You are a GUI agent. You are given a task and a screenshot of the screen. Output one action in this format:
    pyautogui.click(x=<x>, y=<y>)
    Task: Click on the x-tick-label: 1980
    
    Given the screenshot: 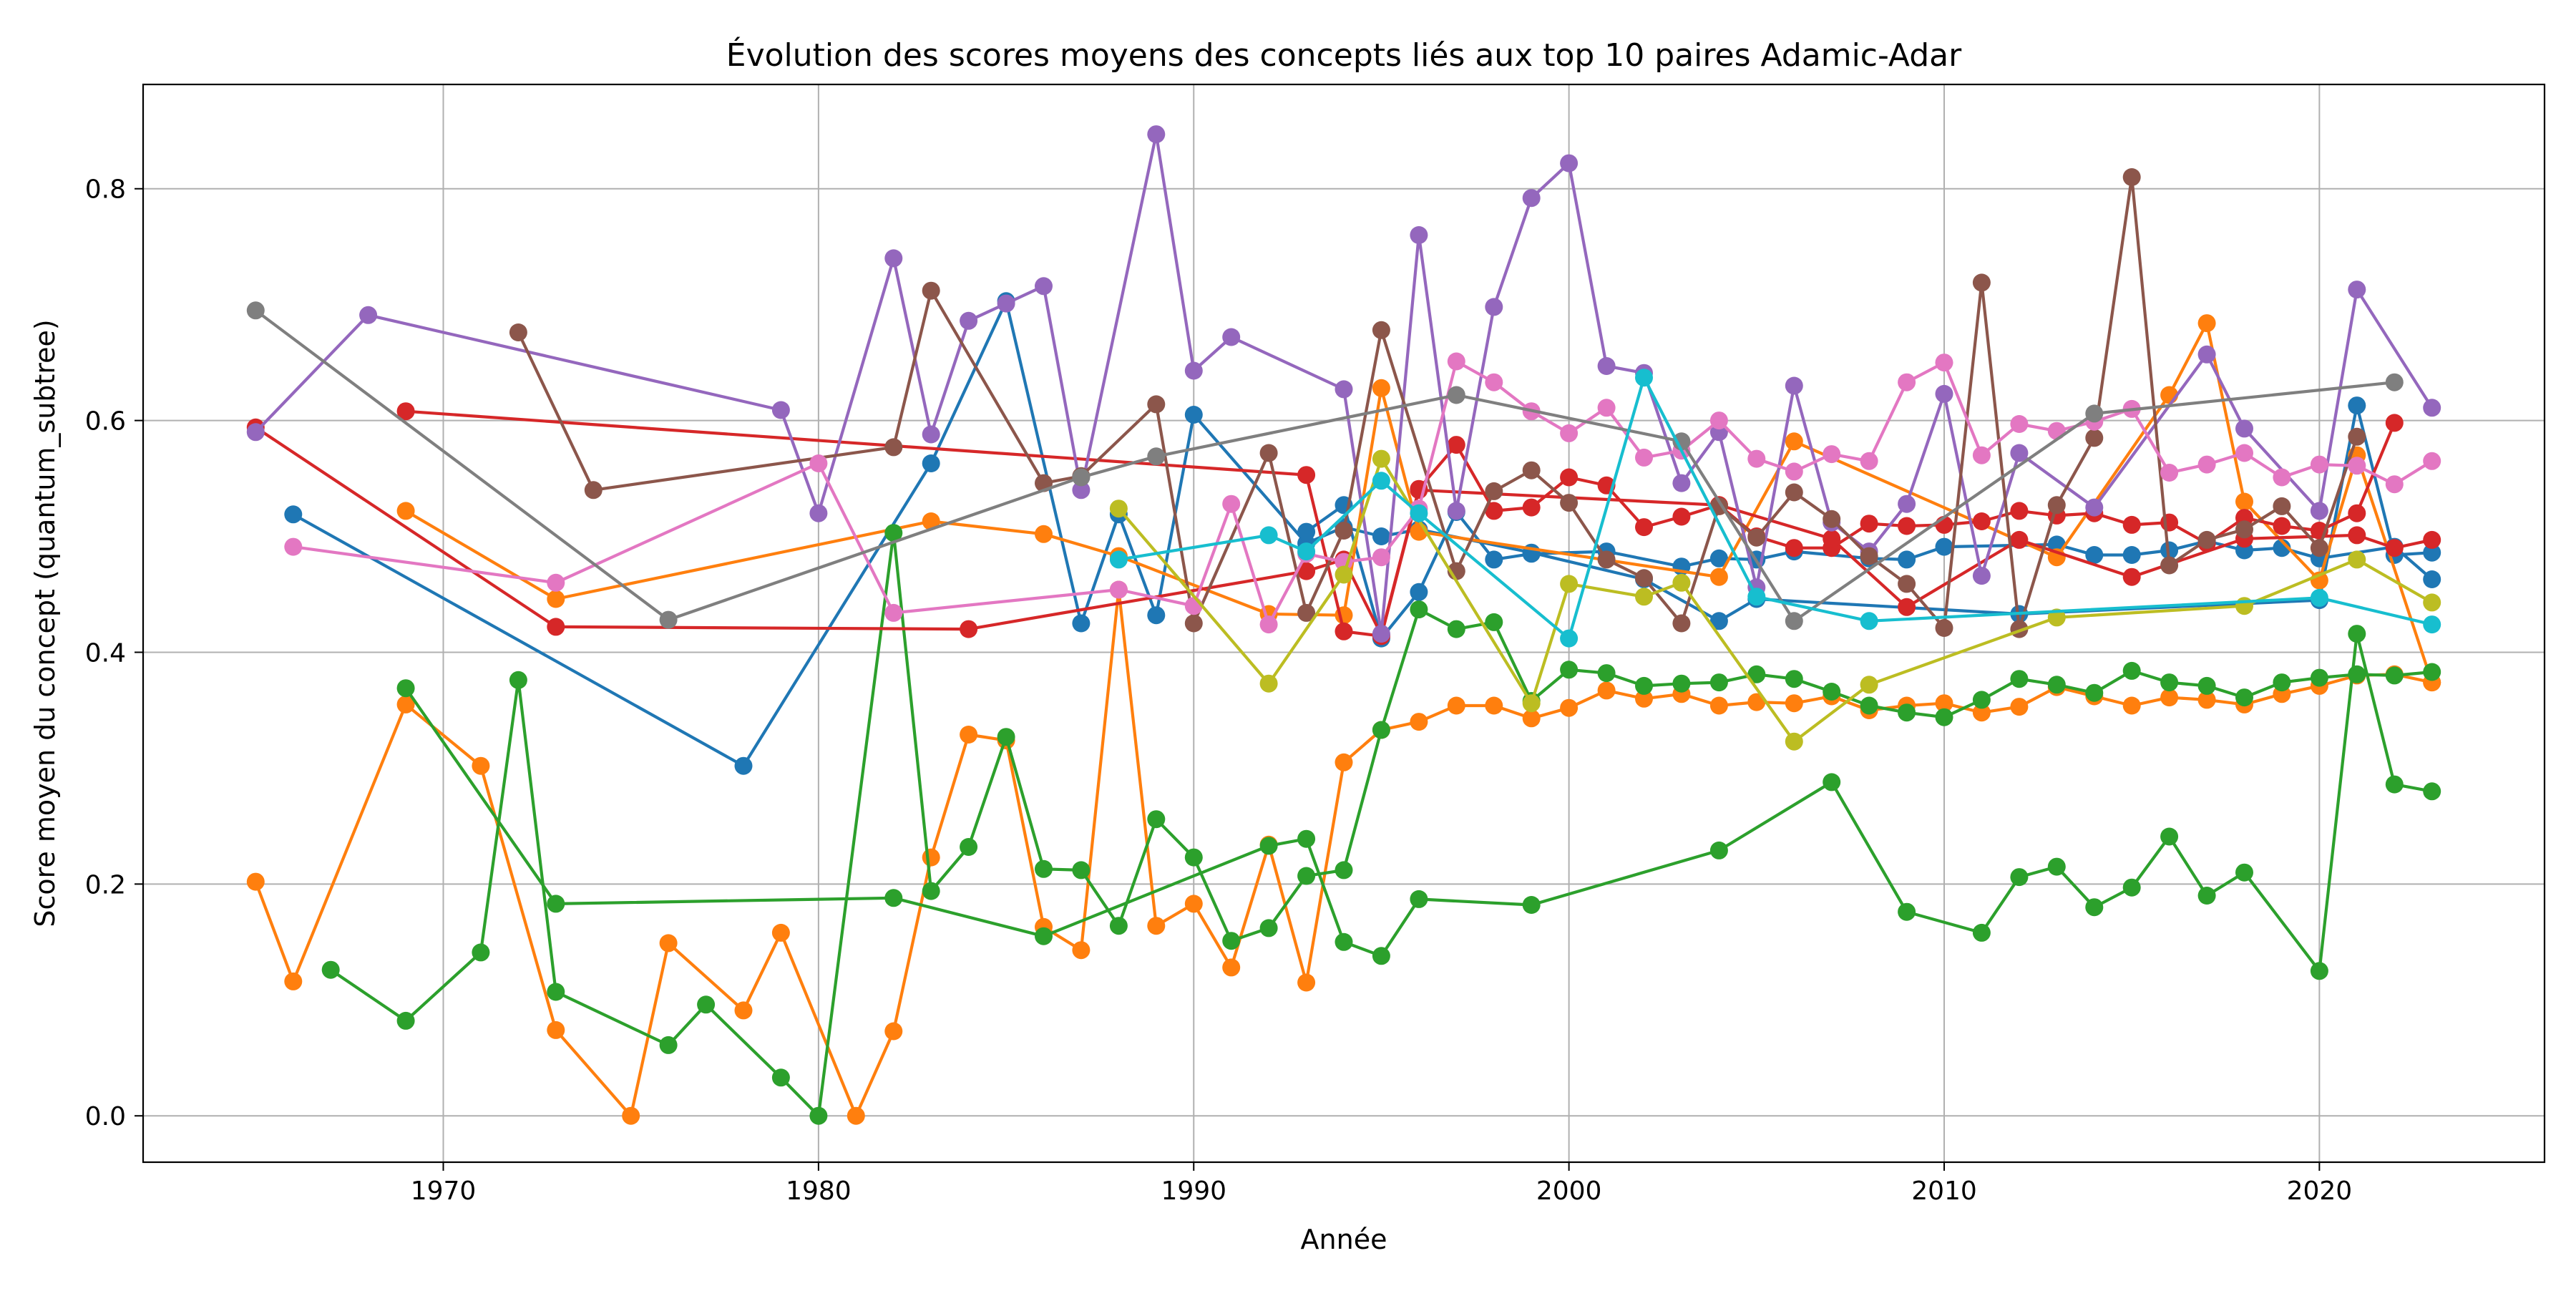 What is the action you would take?
    pyautogui.click(x=819, y=1191)
    